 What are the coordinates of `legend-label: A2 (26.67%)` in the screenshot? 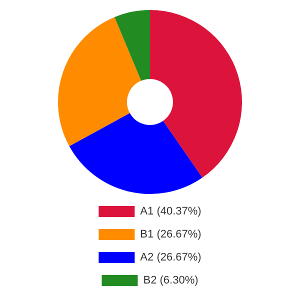 It's located at (171, 258).